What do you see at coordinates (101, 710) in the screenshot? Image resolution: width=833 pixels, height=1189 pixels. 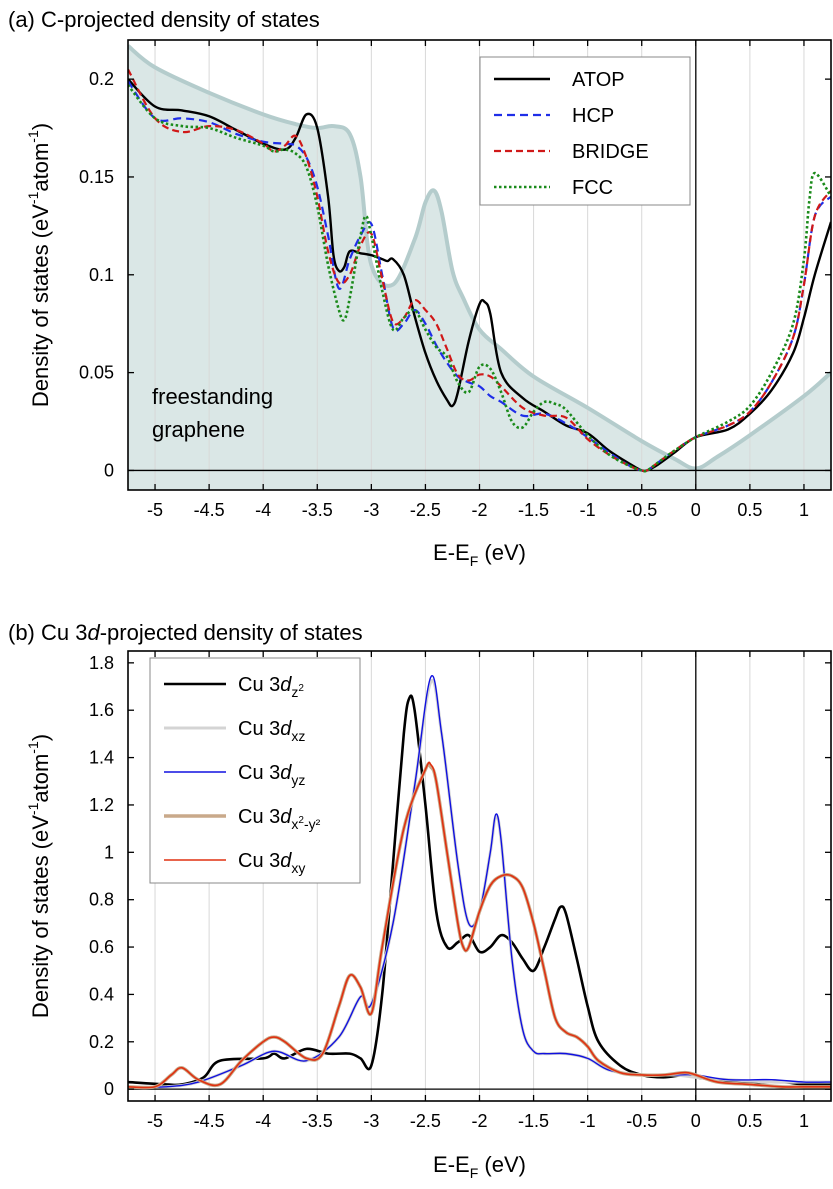 I see `y-tick-label: 1.6` at bounding box center [101, 710].